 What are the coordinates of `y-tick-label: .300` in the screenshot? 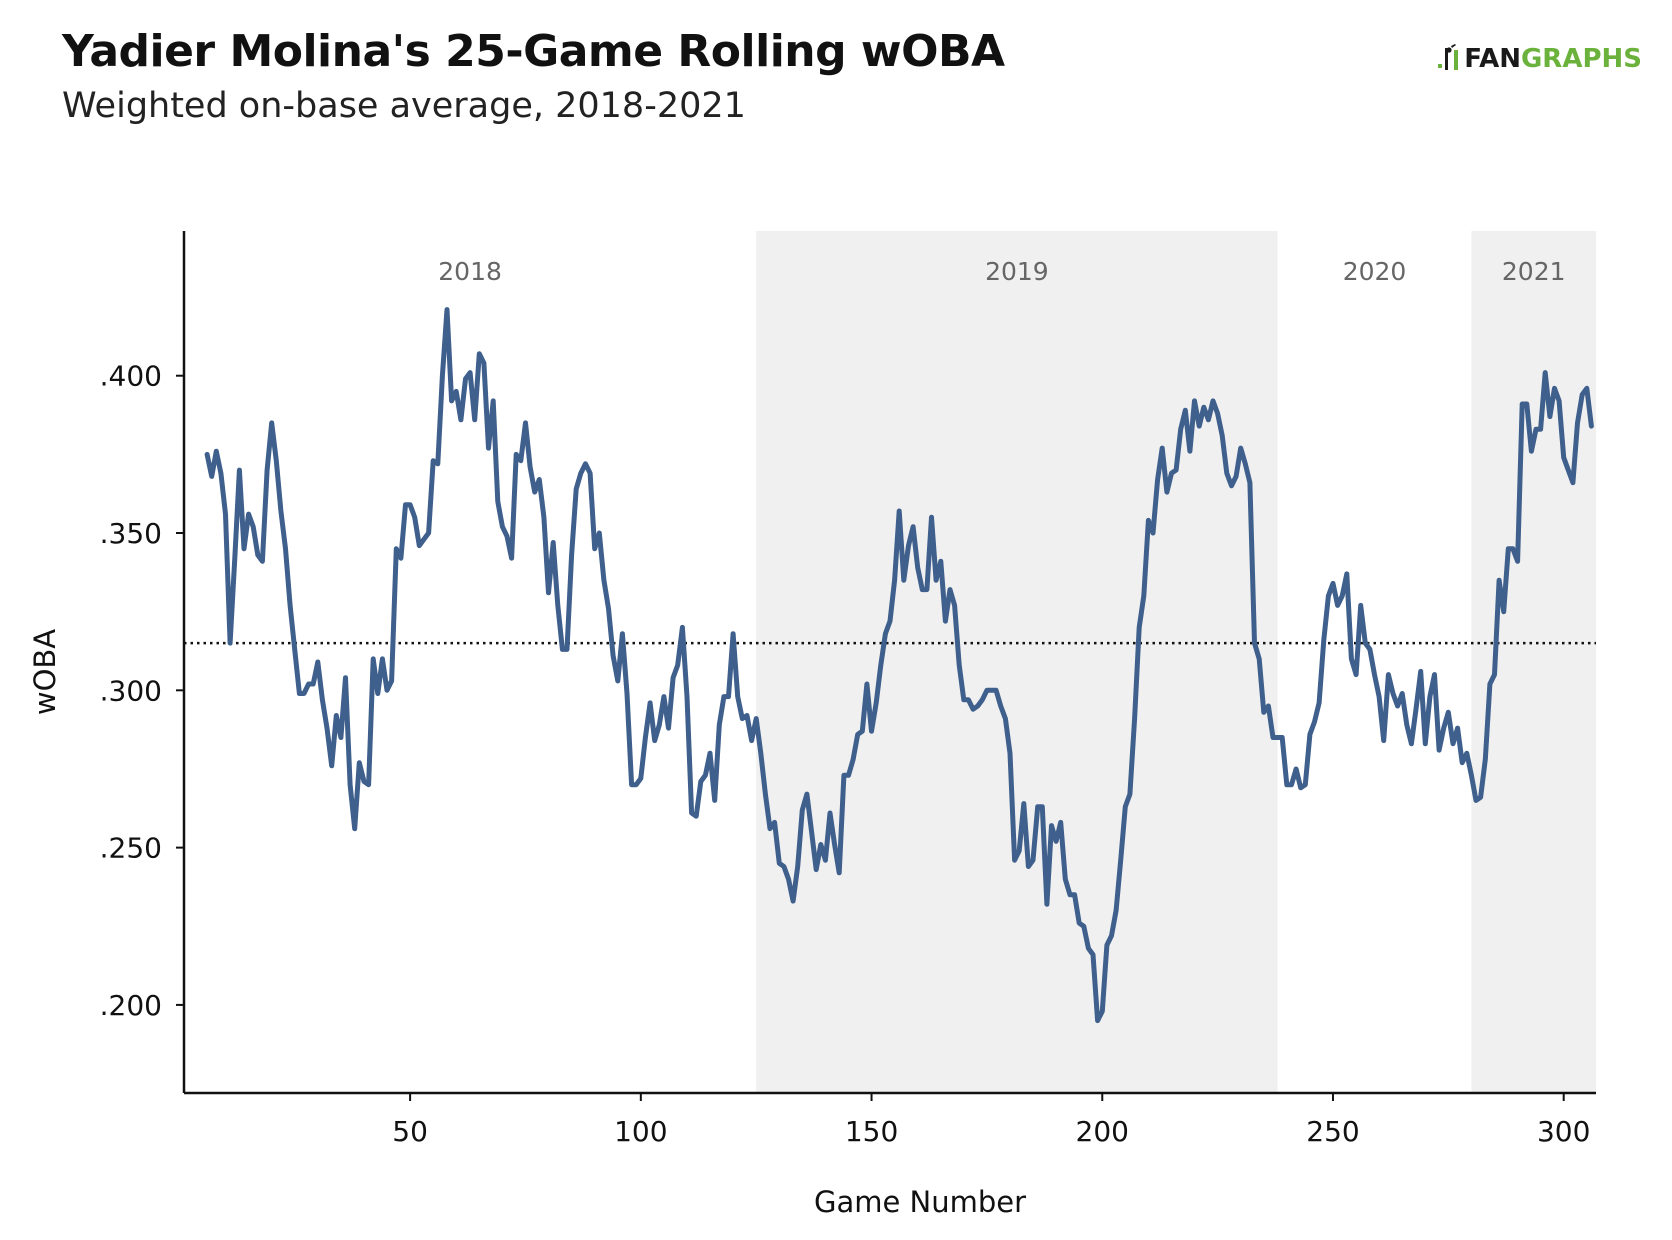 It's located at (131, 690).